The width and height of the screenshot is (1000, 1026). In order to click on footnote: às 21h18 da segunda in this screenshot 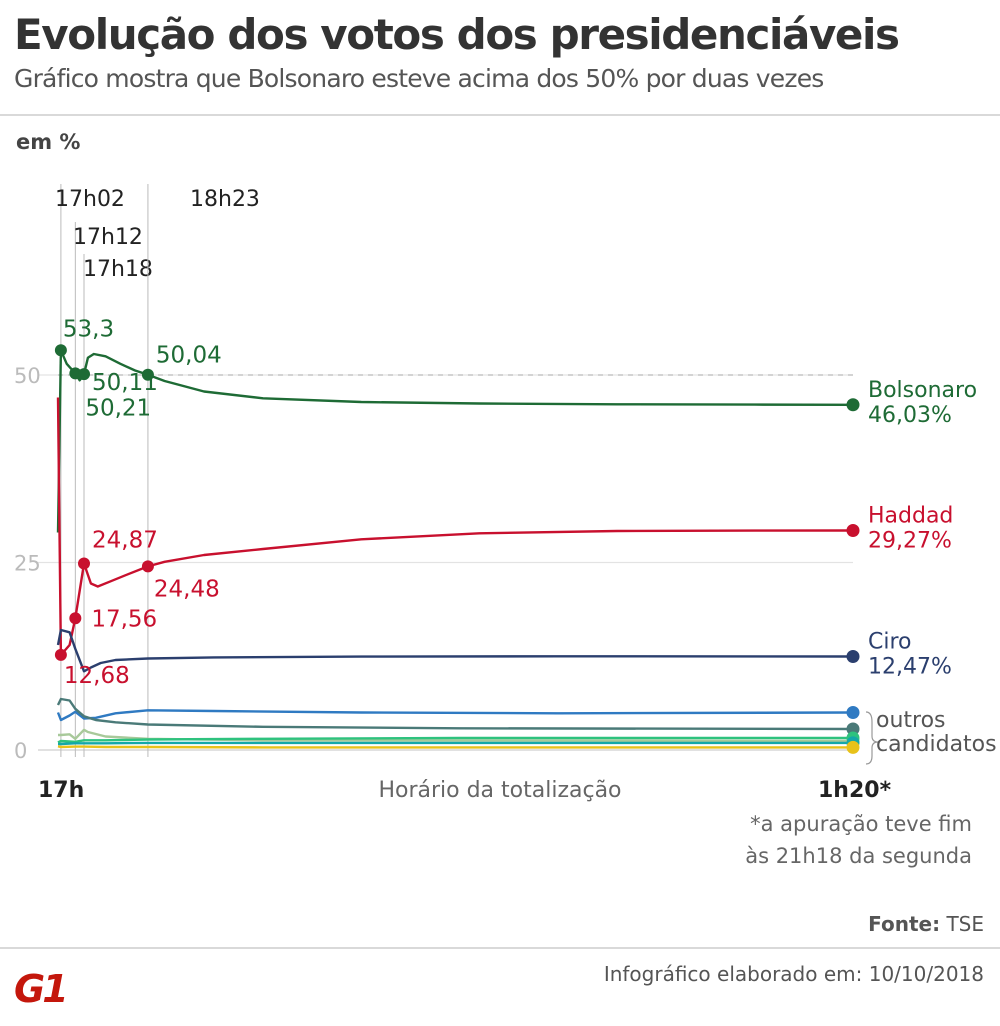, I will do `click(858, 856)`.